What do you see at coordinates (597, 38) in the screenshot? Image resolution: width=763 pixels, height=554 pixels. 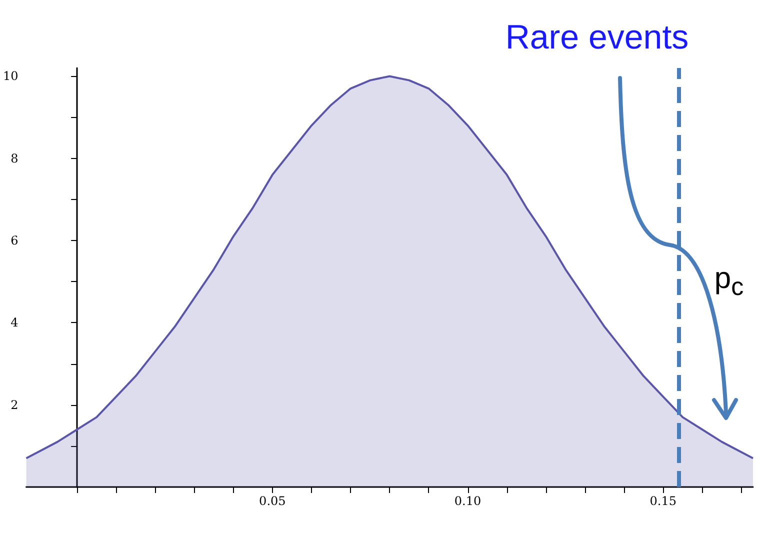 I see `text: Rare events` at bounding box center [597, 38].